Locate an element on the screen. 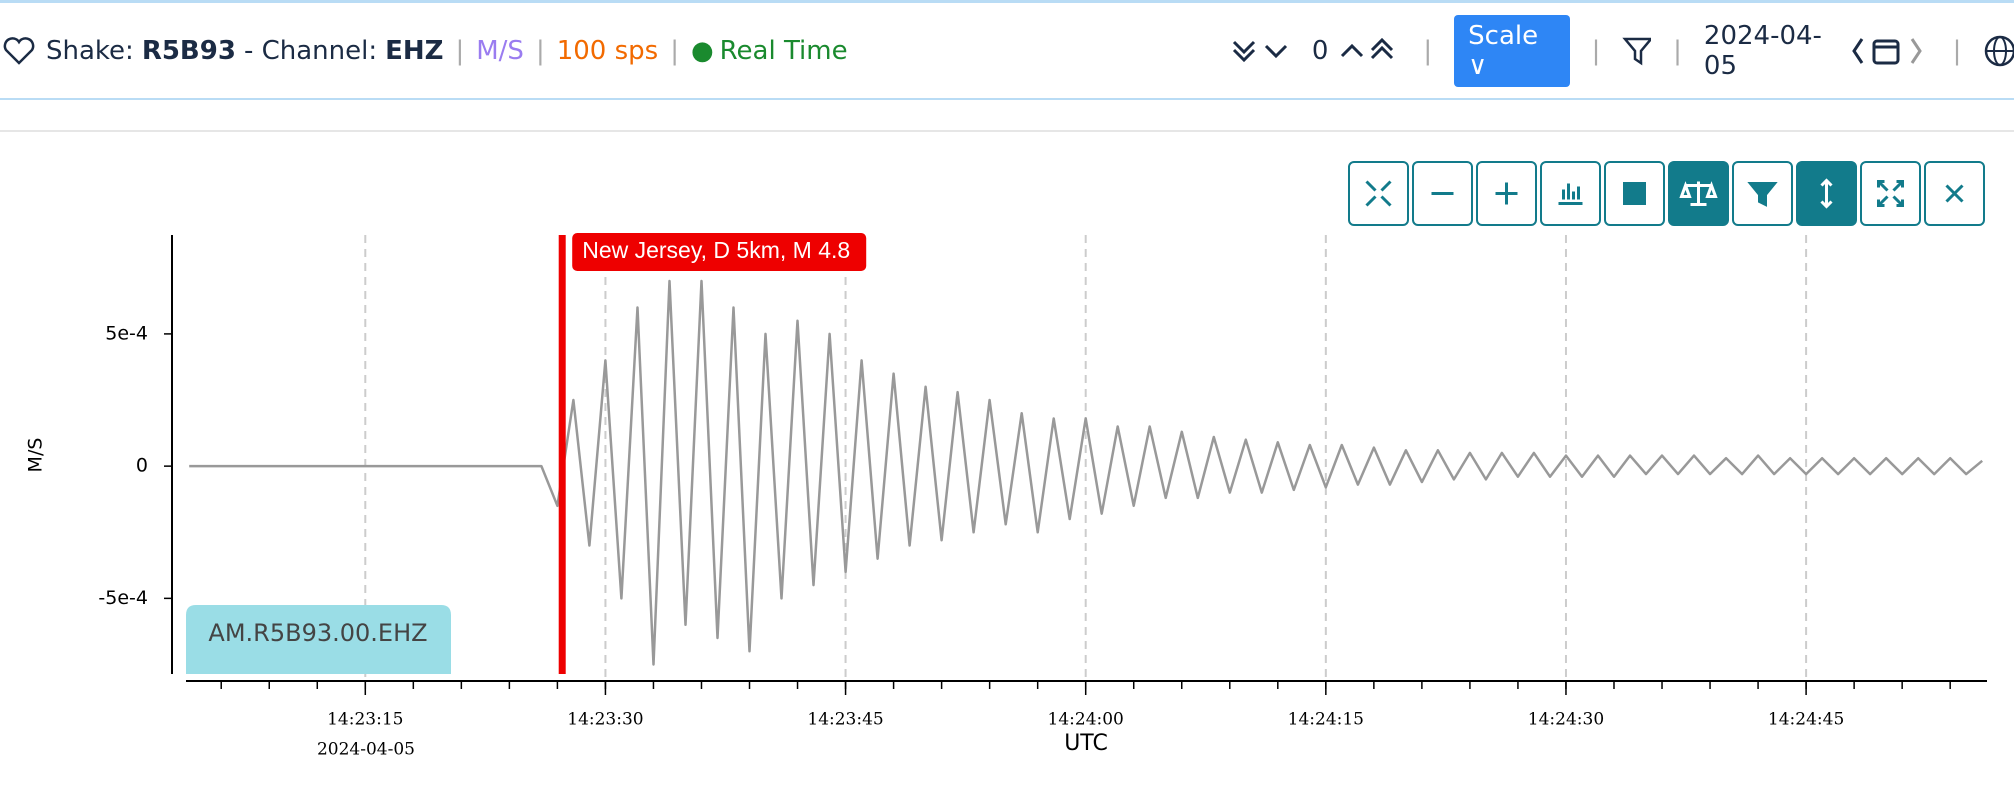 Image resolution: width=2014 pixels, height=786 pixels. scale-button: Scale ∨ is located at coordinates (1512, 50).